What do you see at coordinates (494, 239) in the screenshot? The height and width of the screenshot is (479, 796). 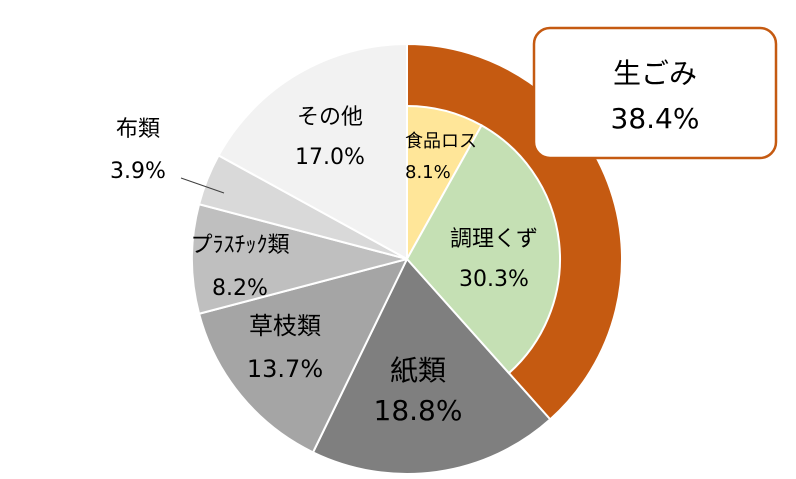 I see `inner-label: 調理くず` at bounding box center [494, 239].